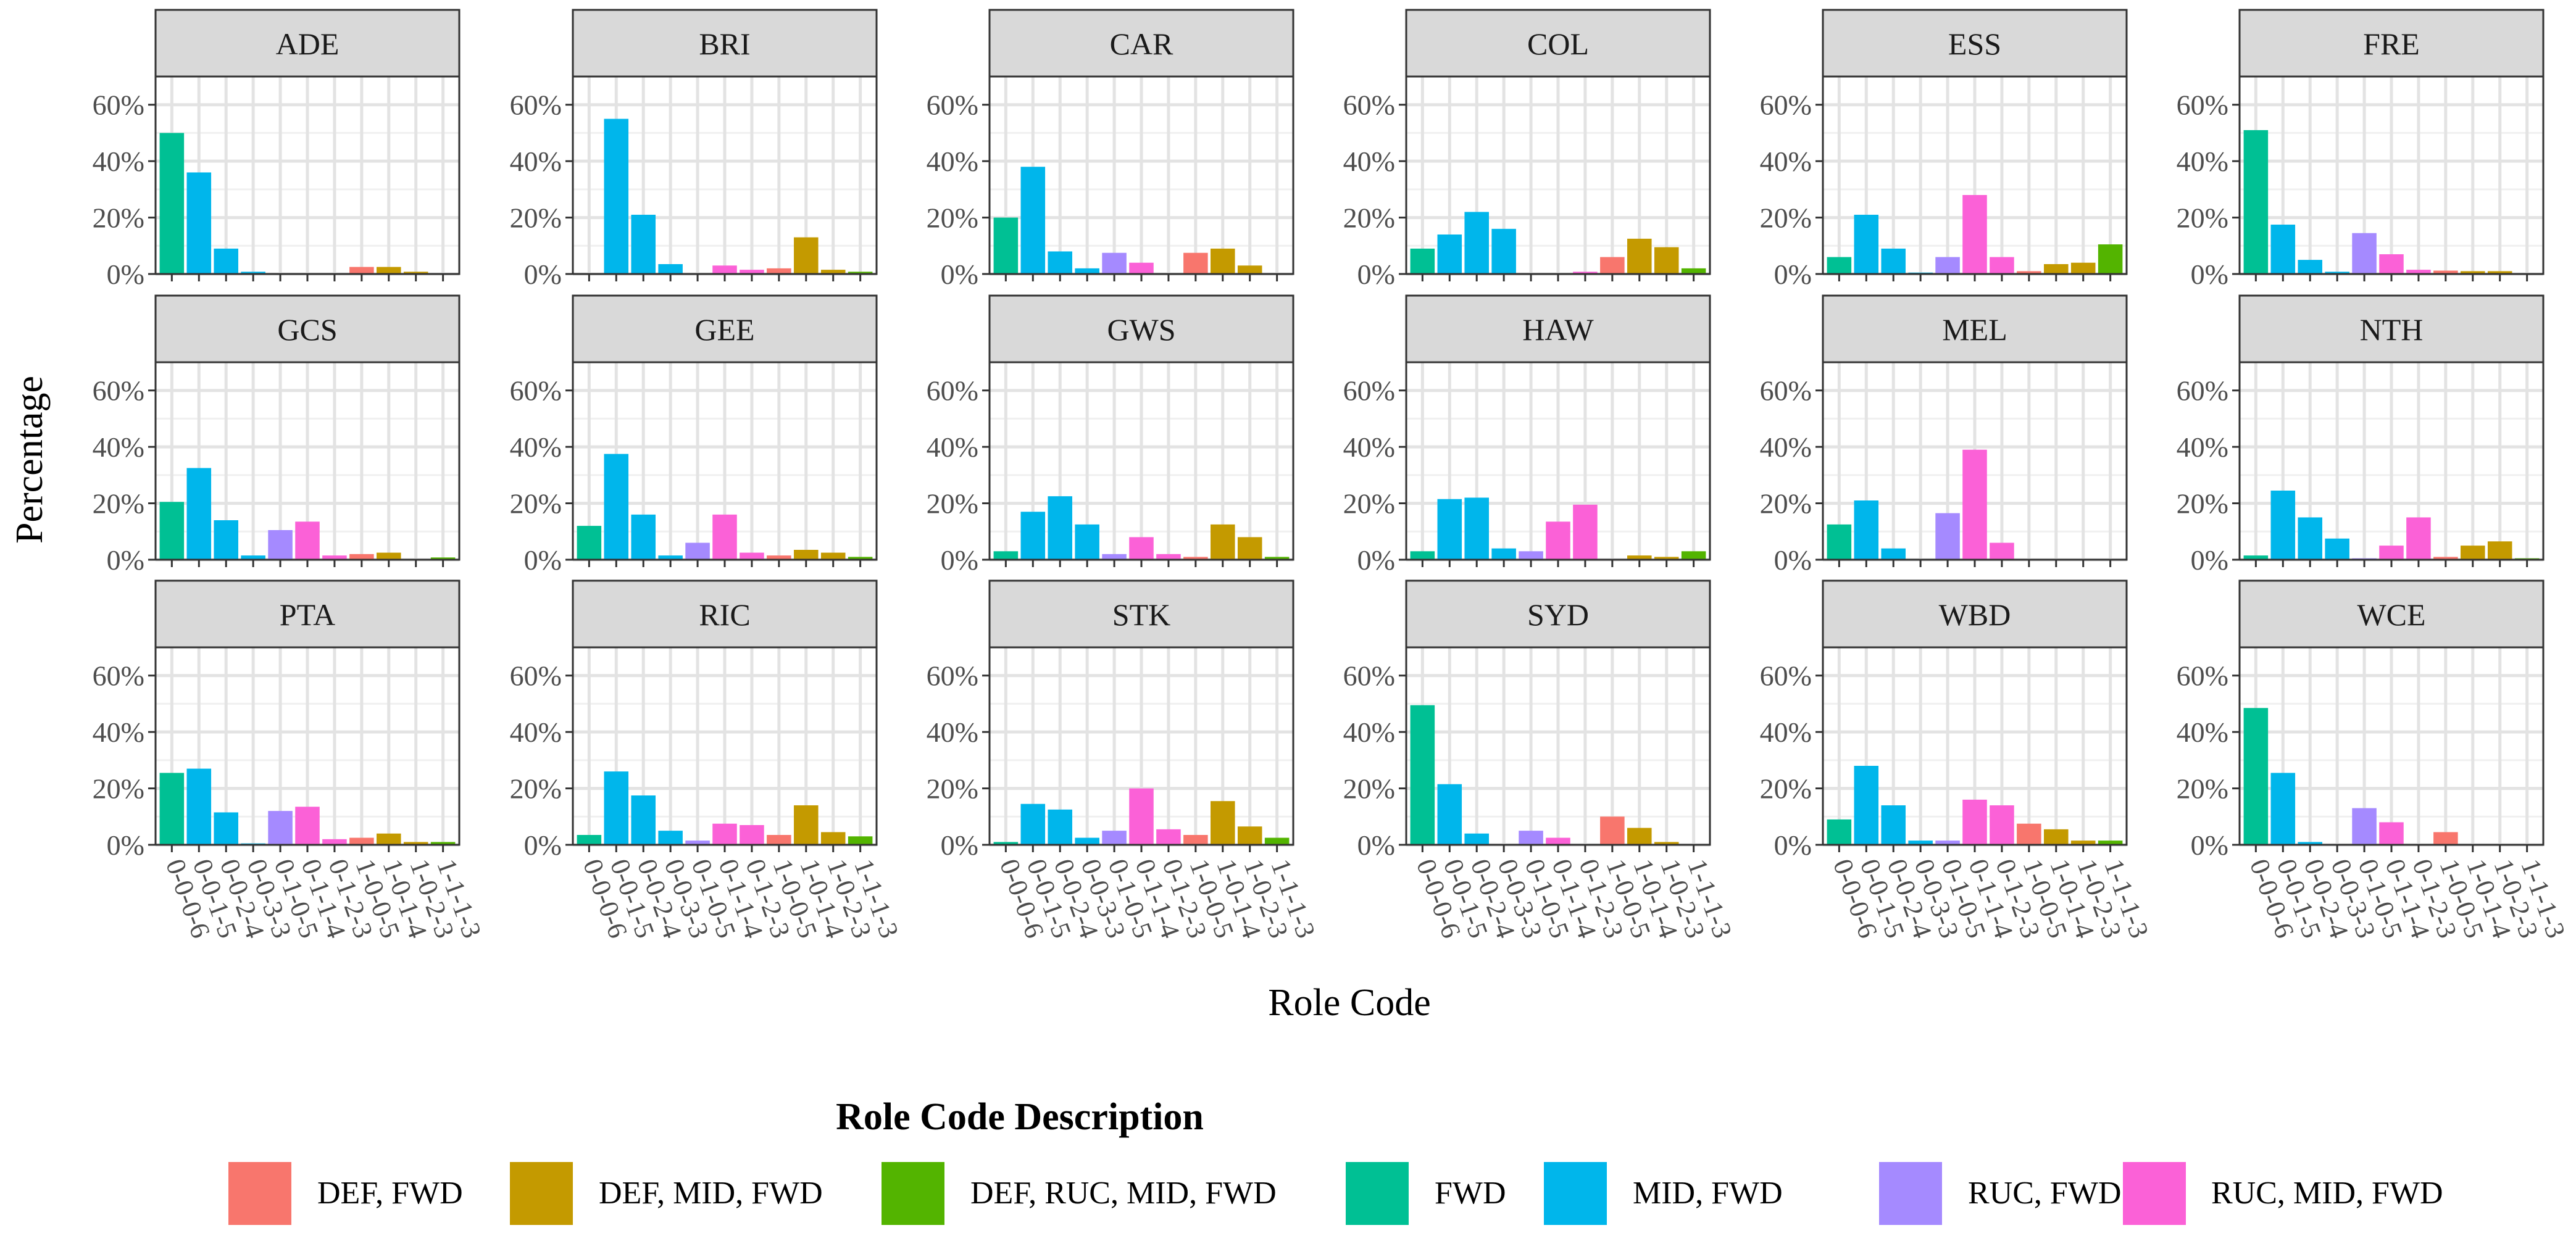 The height and width of the screenshot is (1241, 2576). I want to click on facet-strip-label: ESS, so click(1974, 44).